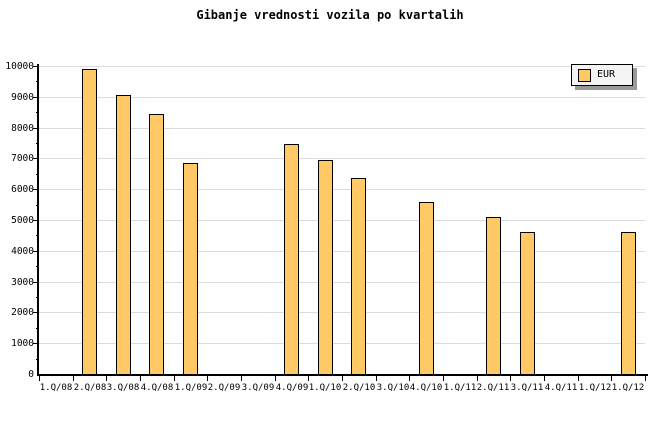  Describe the element at coordinates (191, 388) in the screenshot. I see `x-axis-label: 1.Q/09` at that location.